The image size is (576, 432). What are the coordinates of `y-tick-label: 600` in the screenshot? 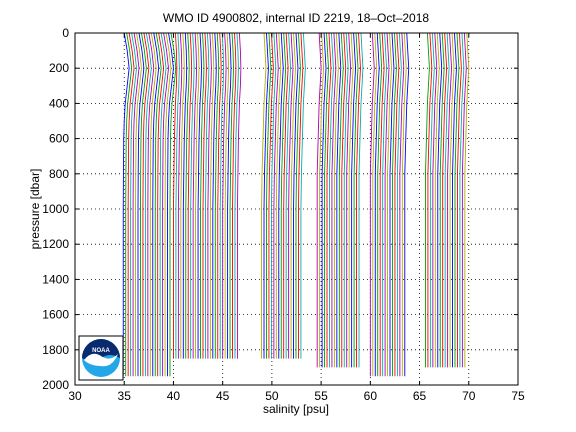 It's located at (59, 139).